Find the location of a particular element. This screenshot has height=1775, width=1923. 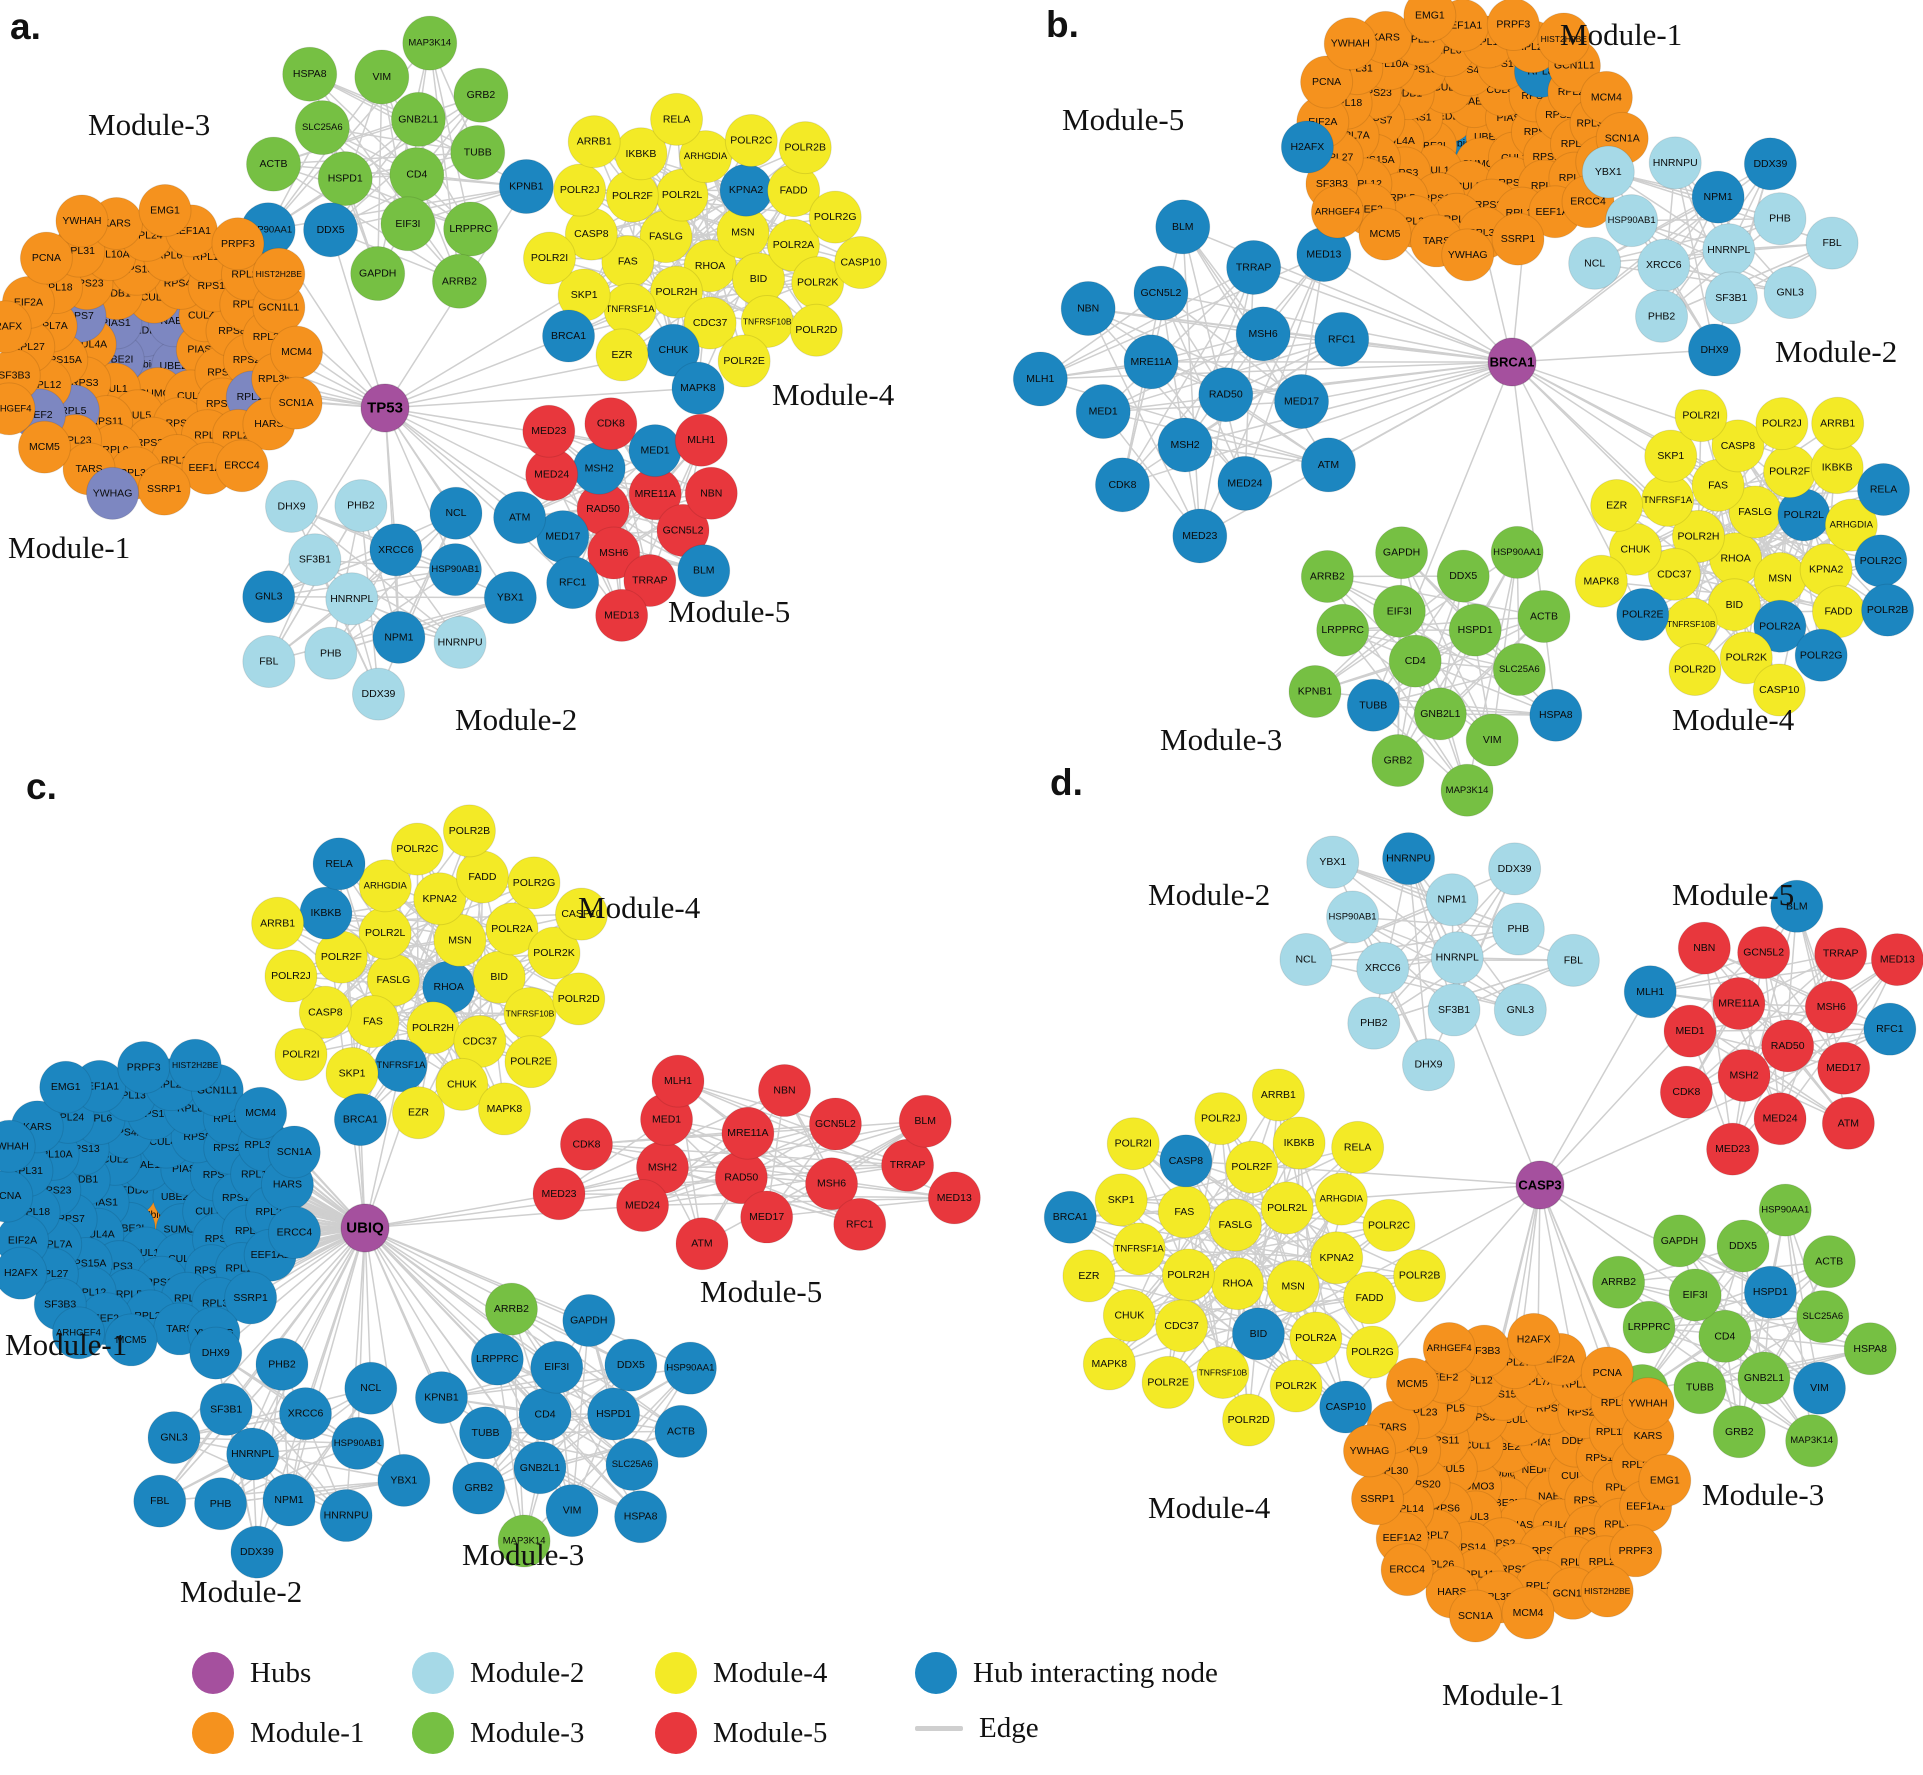

node-MAP3K14: MAP3K14 is located at coordinates (1812, 1441).